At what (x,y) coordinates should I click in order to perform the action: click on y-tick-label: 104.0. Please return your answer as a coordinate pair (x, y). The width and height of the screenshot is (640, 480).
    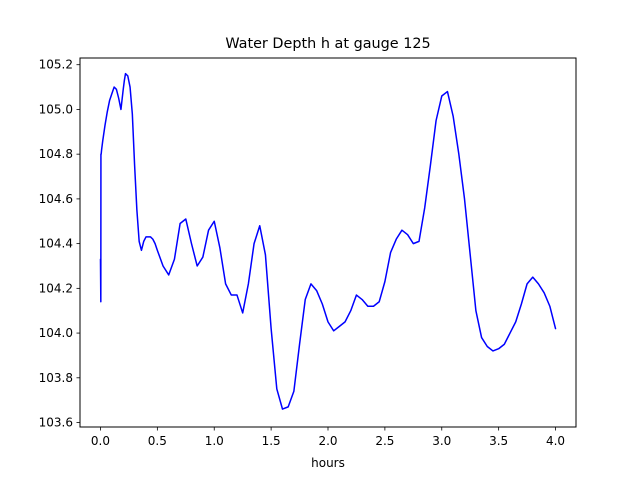
    Looking at the image, I should click on (56, 333).